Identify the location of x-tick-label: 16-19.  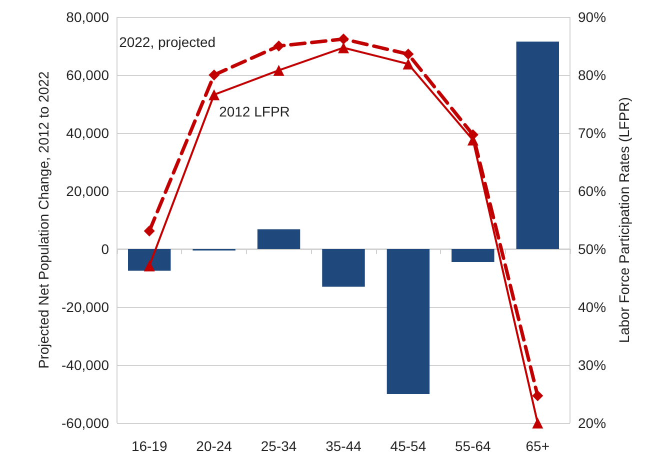
(149, 446).